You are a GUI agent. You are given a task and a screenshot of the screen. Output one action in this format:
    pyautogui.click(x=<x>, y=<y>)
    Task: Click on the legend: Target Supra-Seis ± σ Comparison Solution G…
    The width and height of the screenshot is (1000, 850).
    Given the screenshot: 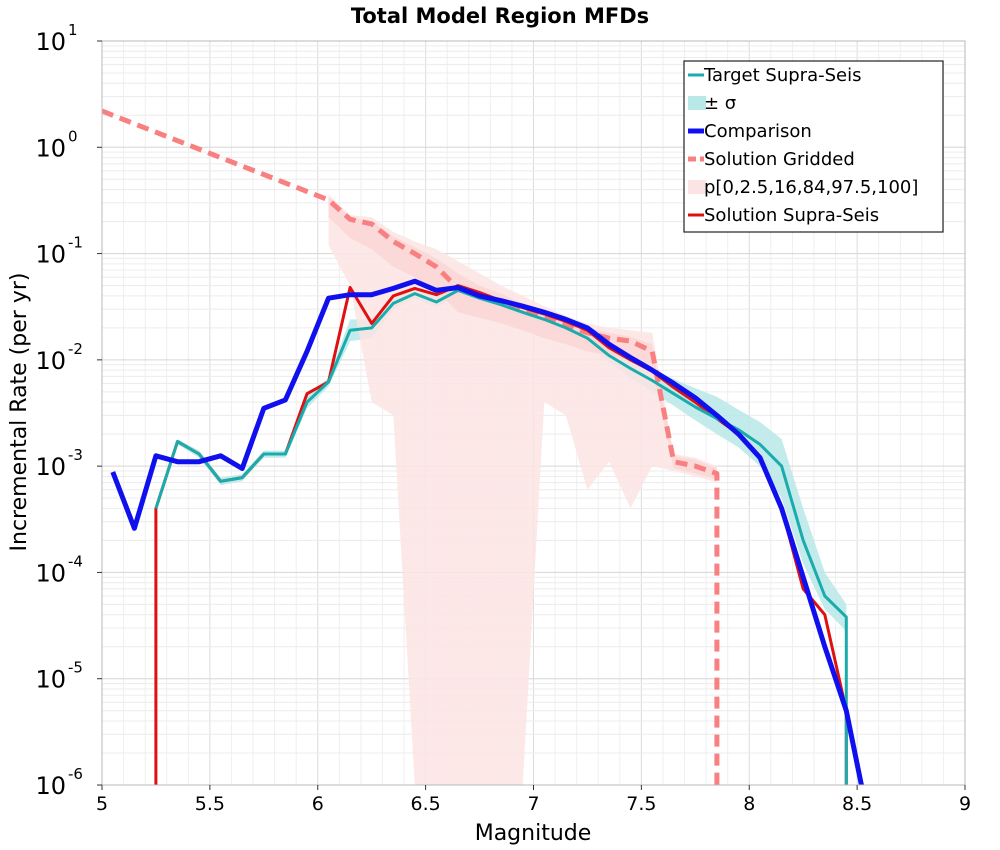 What is the action you would take?
    pyautogui.click(x=813, y=146)
    